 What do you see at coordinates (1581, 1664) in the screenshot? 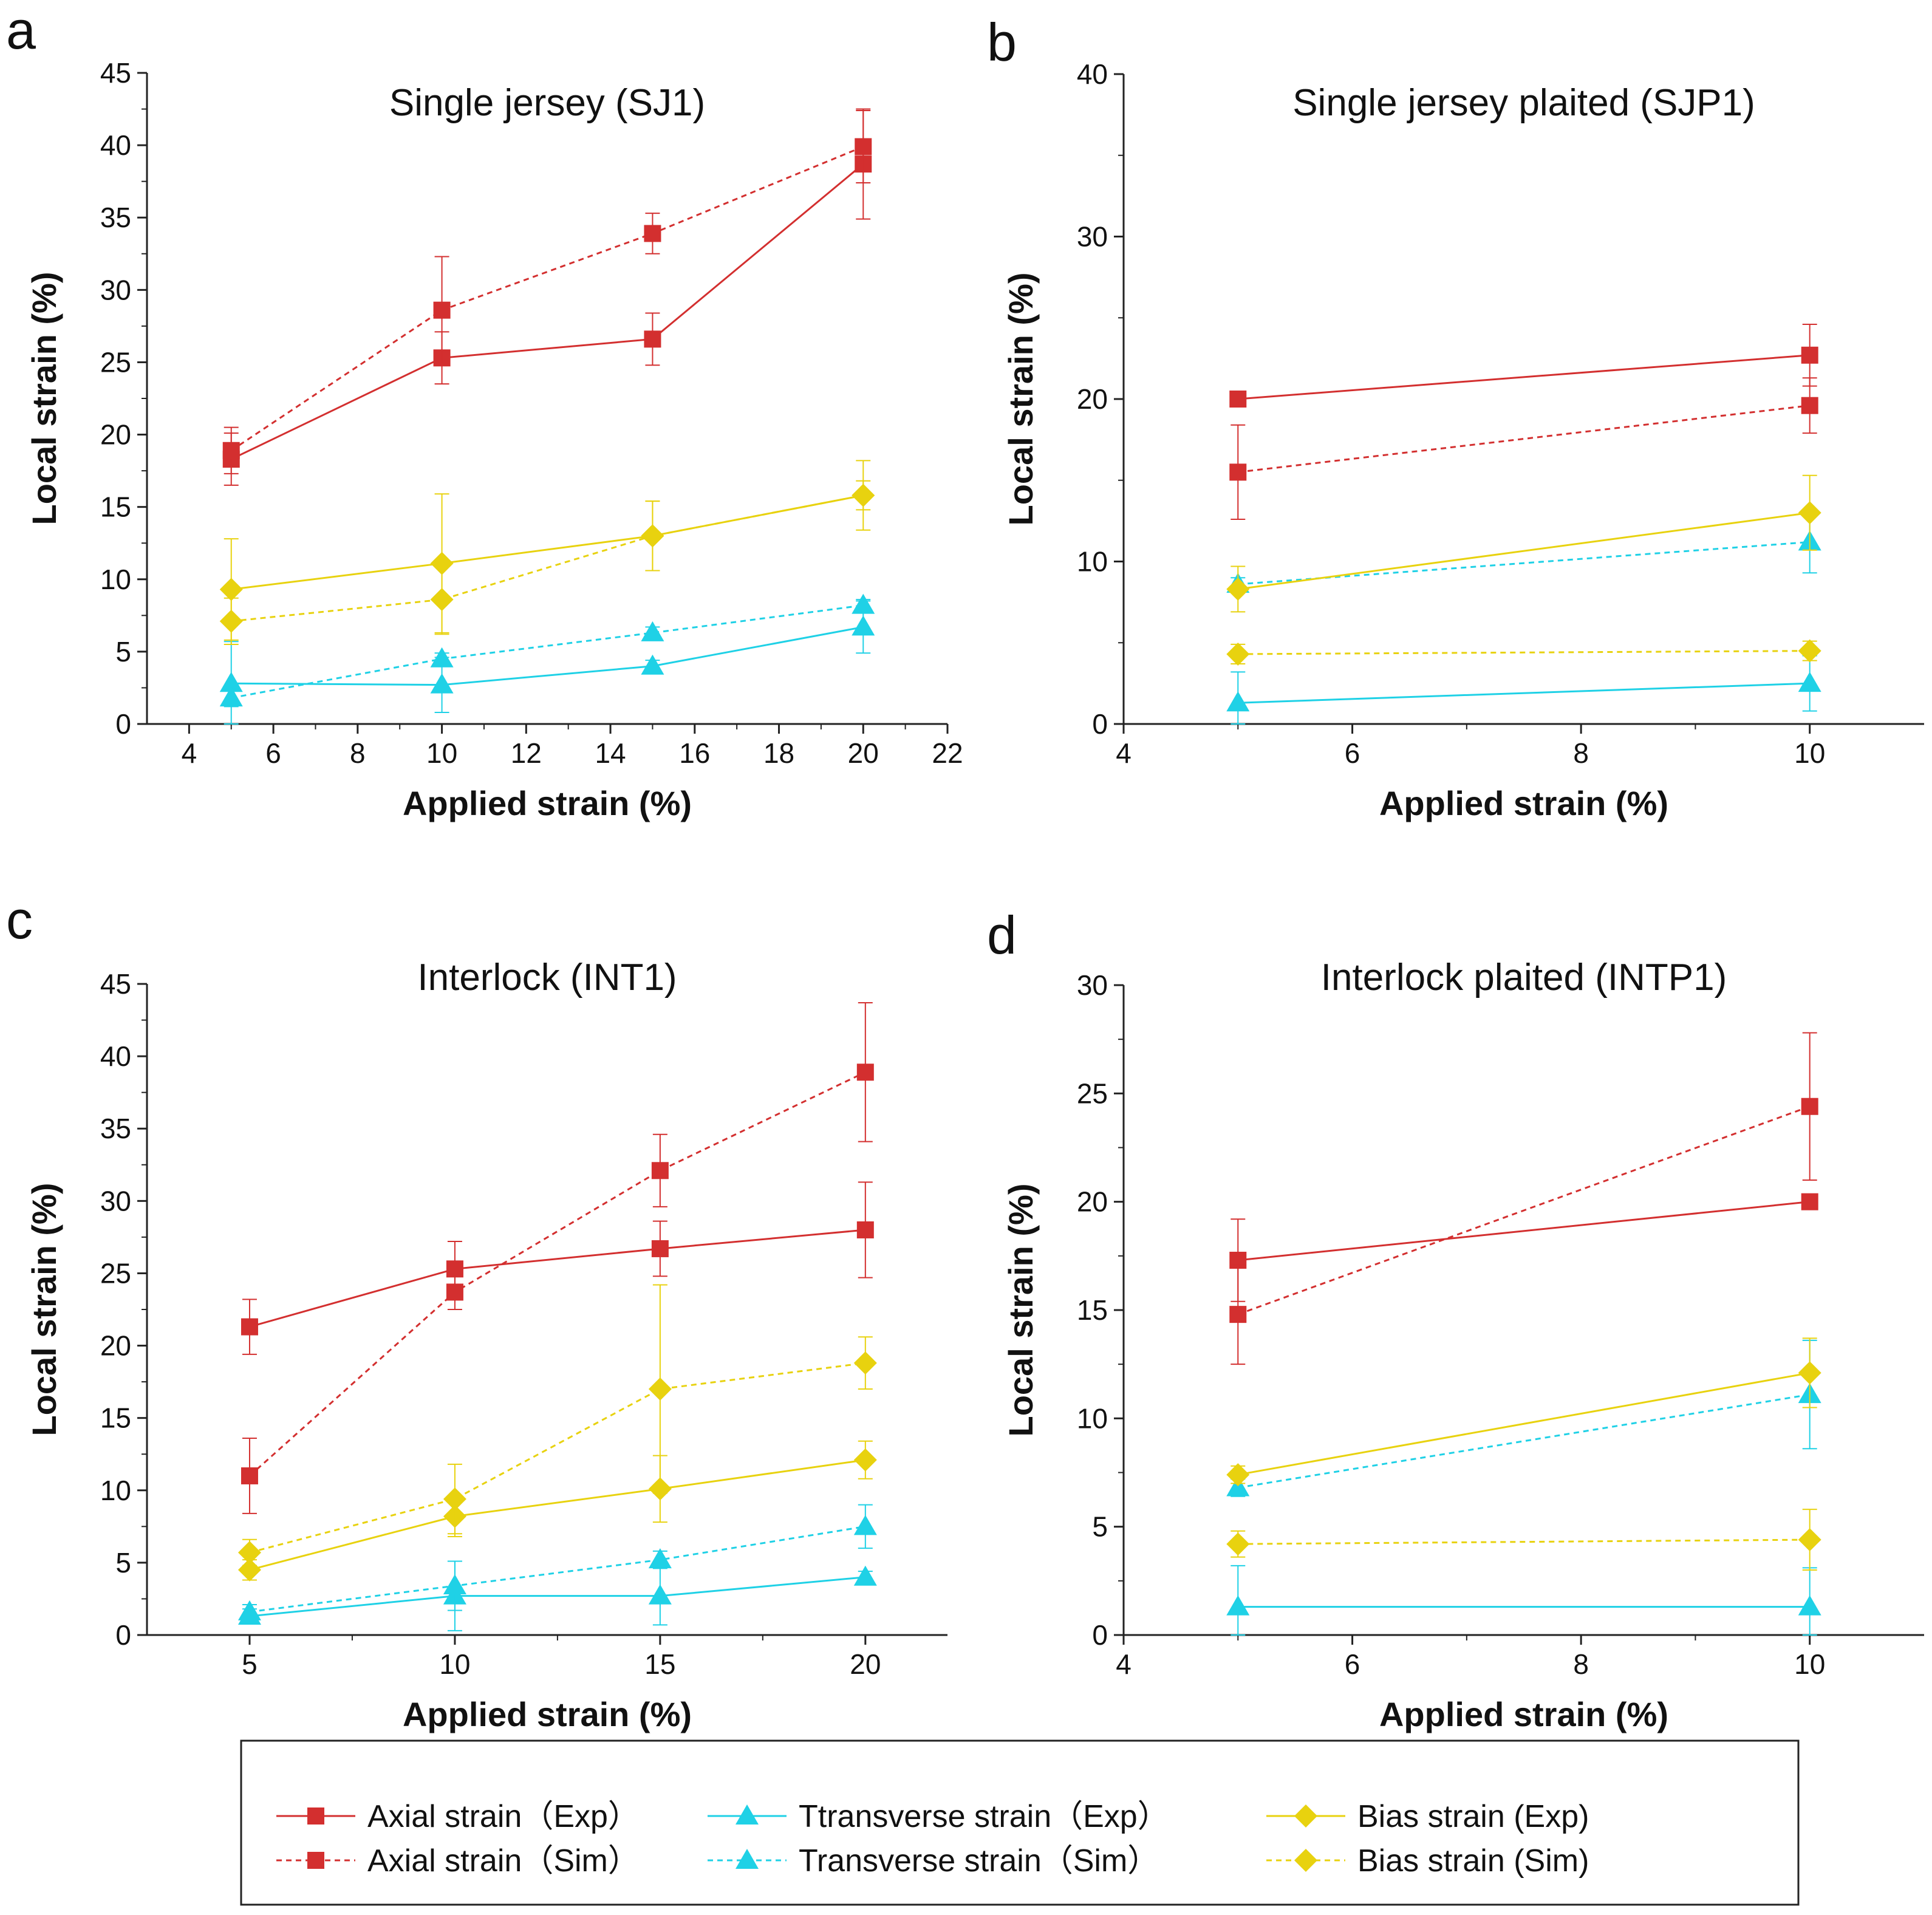
I see `x-tick-label: 8` at bounding box center [1581, 1664].